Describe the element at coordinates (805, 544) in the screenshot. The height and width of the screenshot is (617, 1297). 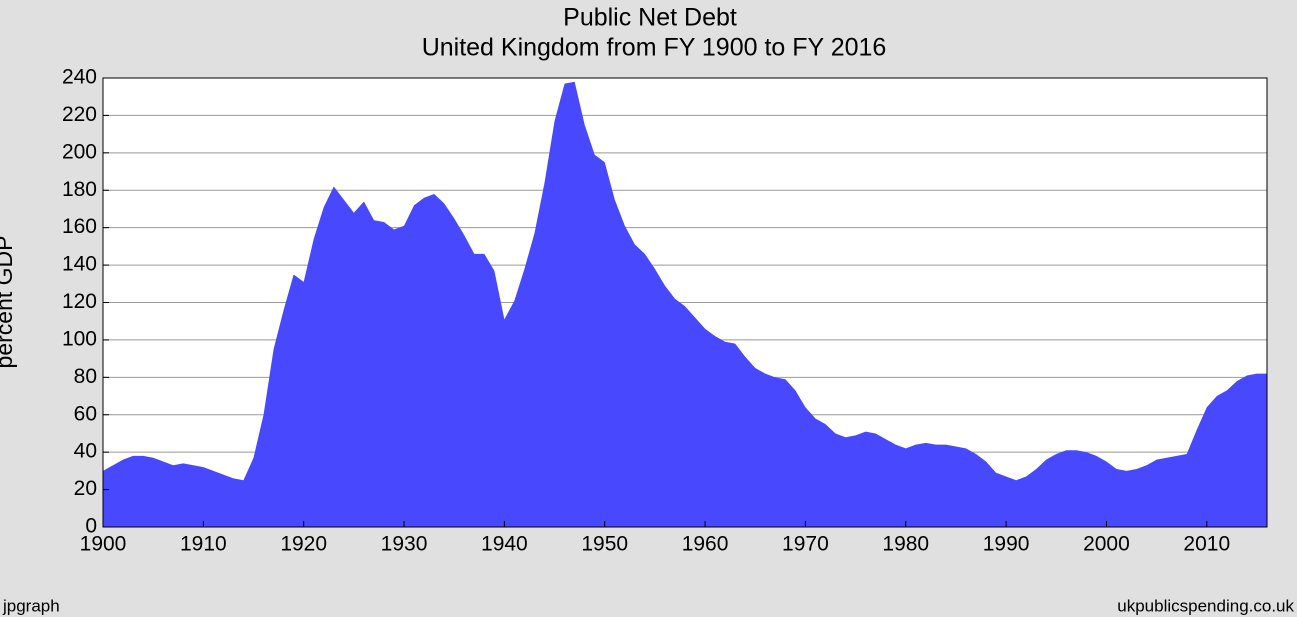
I see `x-tick-label: 1970` at that location.